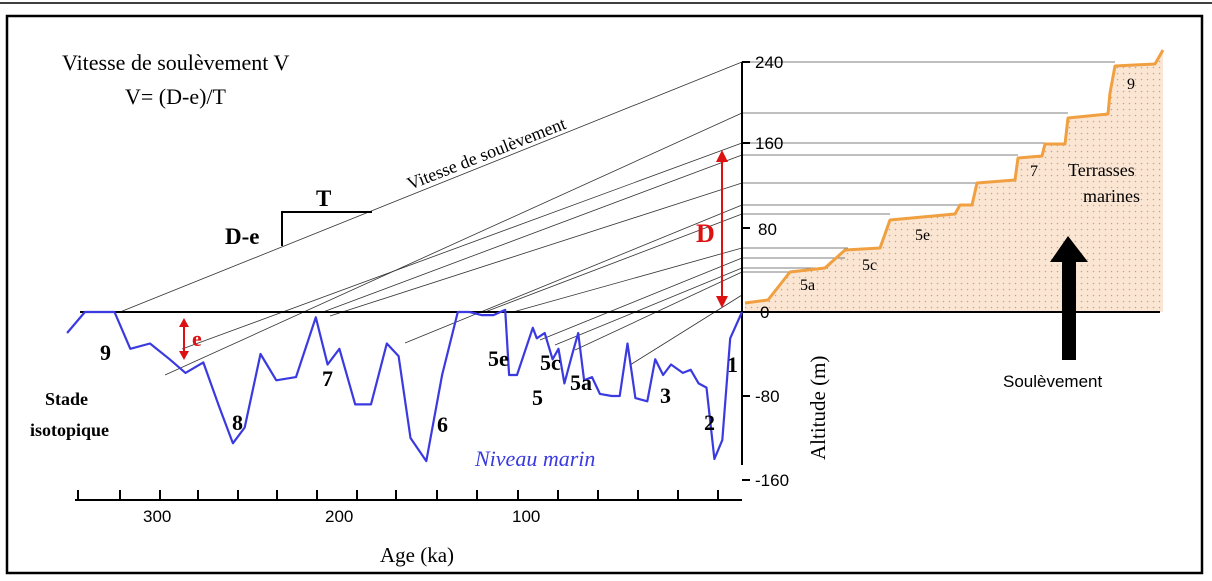 The height and width of the screenshot is (581, 1212). Describe the element at coordinates (769, 62) in the screenshot. I see `y-tick-240: 240` at that location.